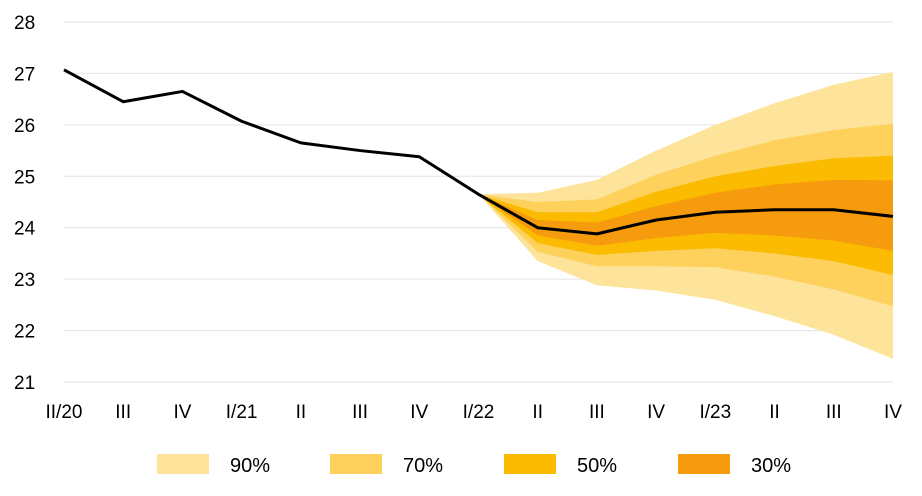 Image resolution: width=922 pixels, height=496 pixels. I want to click on x-tick-label: I/21, so click(242, 412).